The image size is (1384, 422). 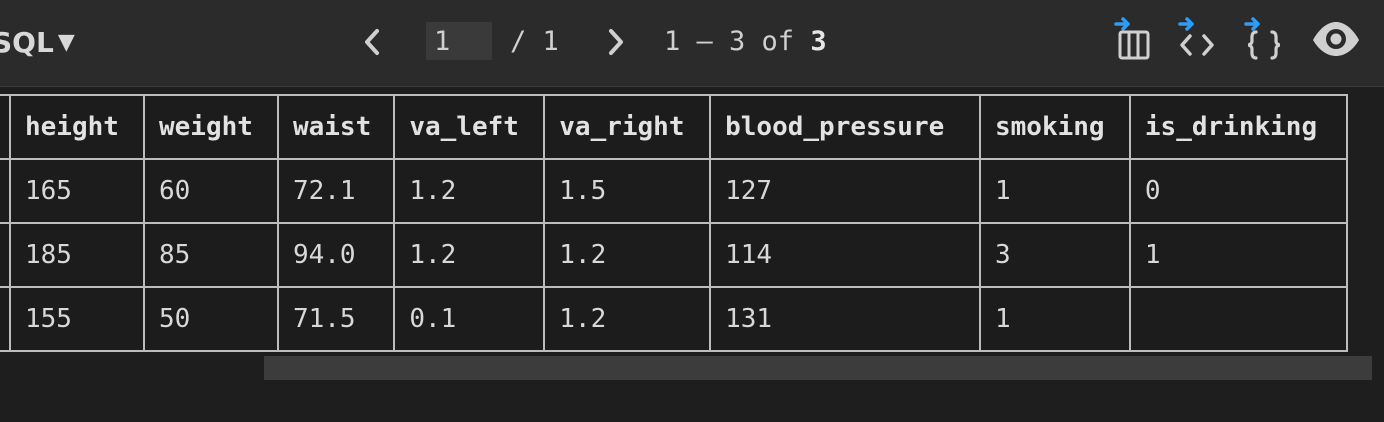 I want to click on table-cell: 60, so click(x=210, y=191).